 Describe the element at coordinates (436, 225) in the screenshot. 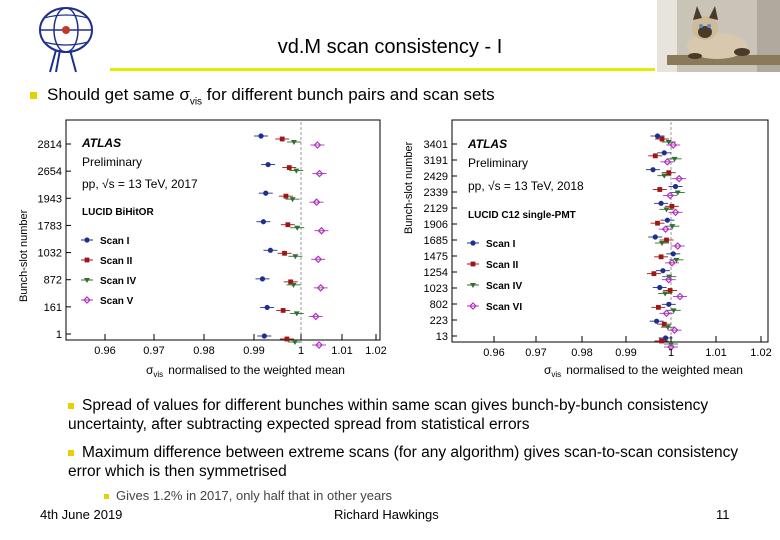

I see `y-tick-label: 1906` at that location.